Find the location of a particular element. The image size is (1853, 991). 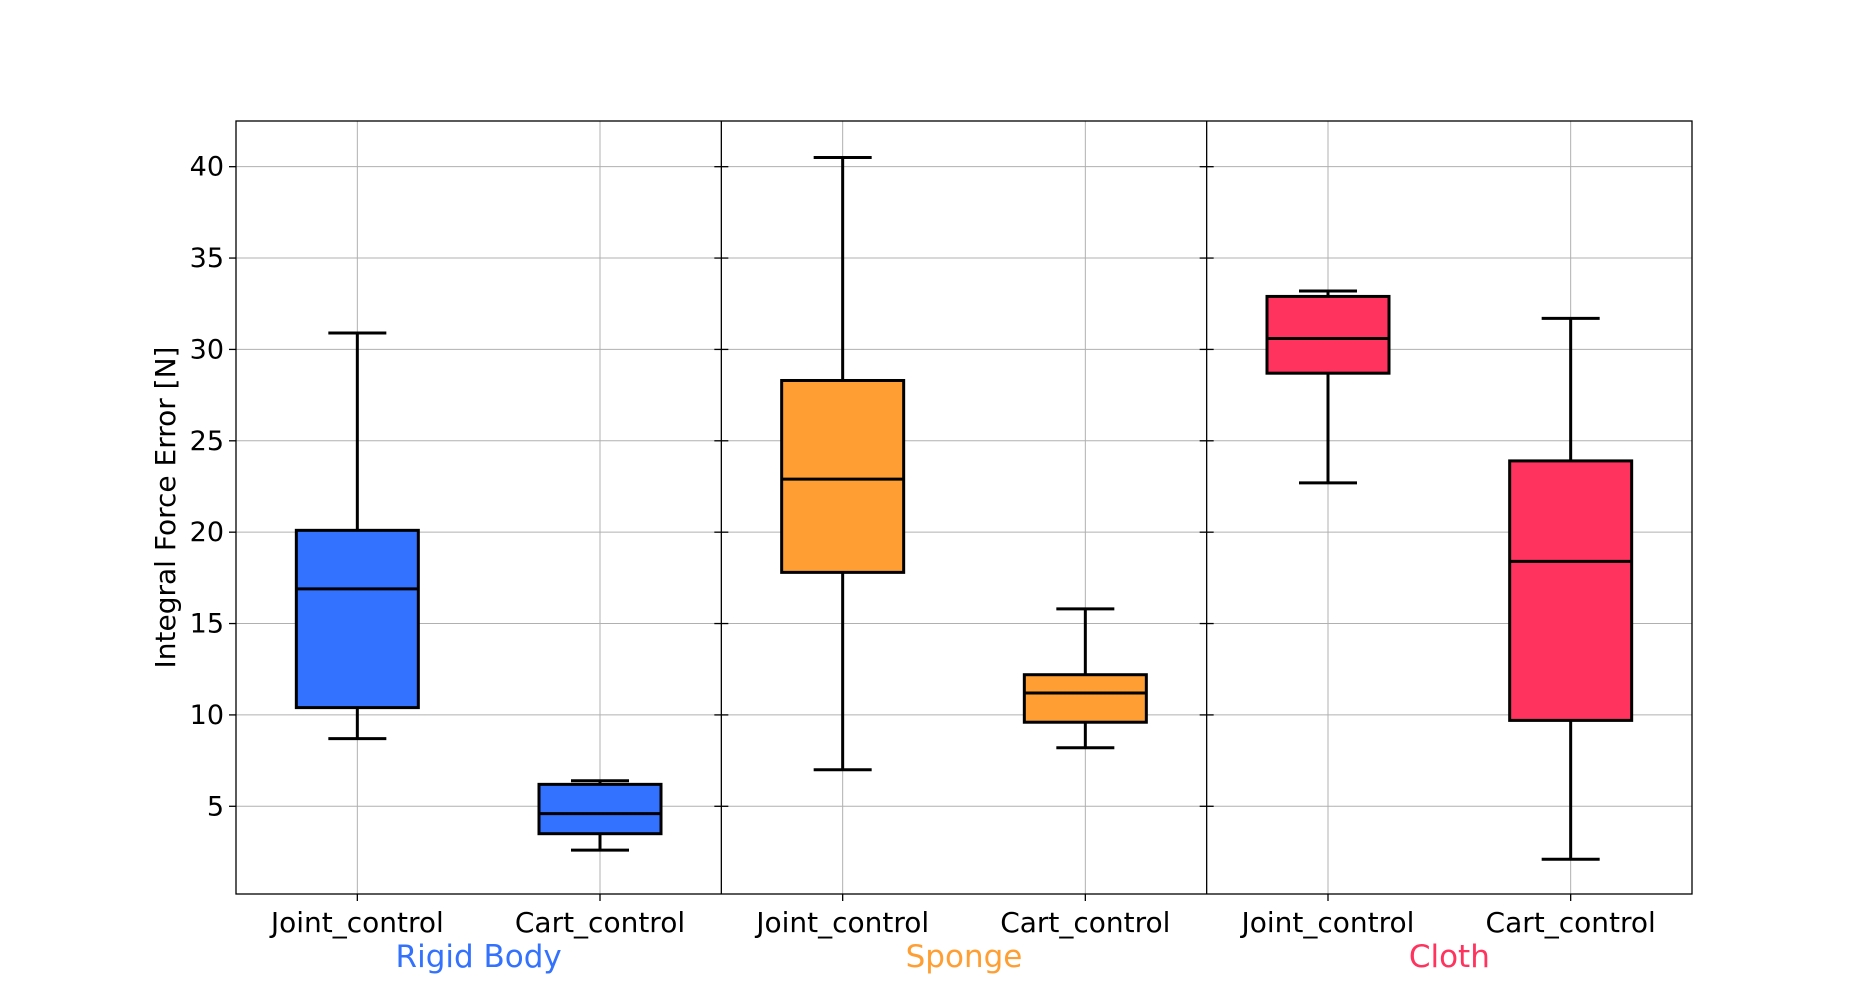

y-tick-label: 25 is located at coordinates (207, 441).